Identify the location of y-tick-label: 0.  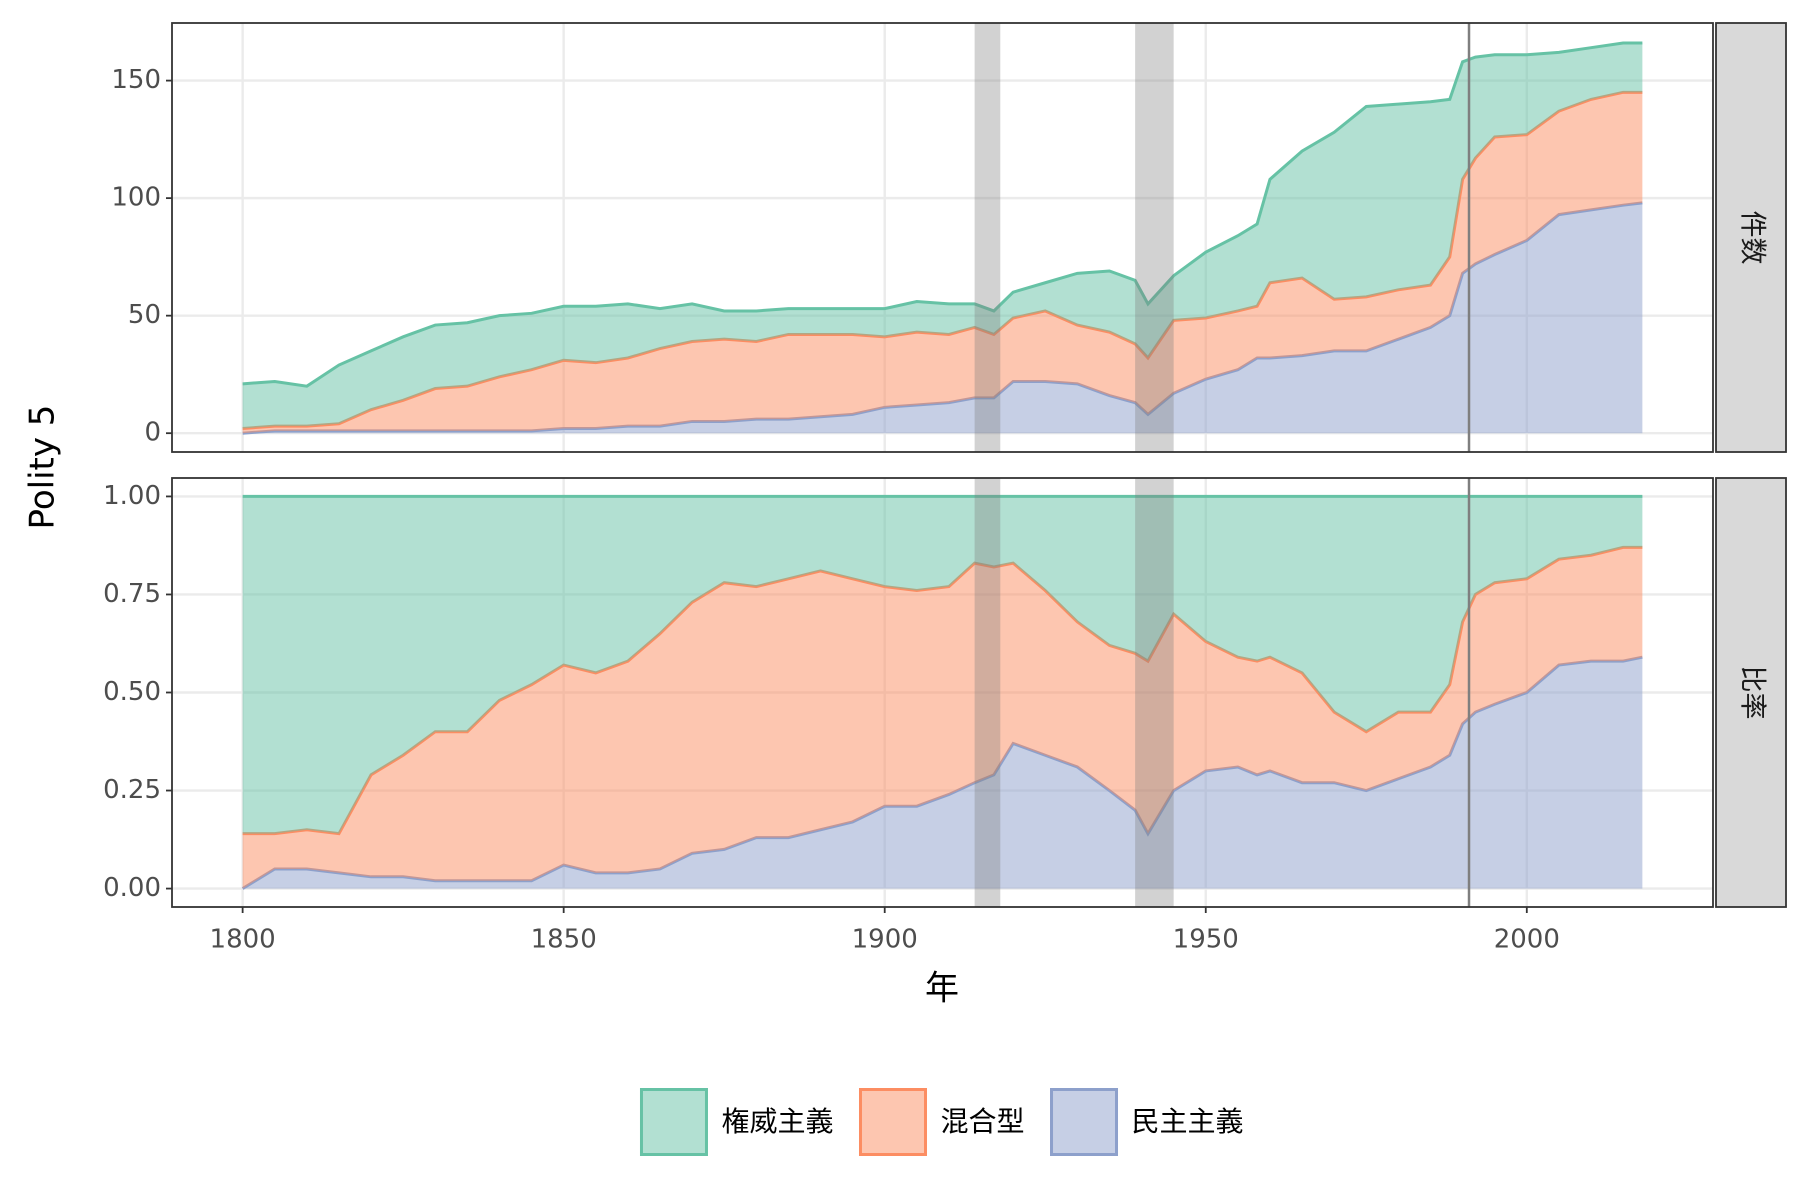
(152, 433).